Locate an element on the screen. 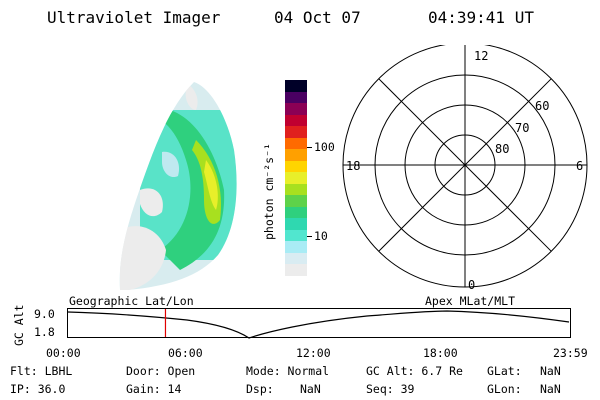  glat-value: NaN is located at coordinates (550, 371).